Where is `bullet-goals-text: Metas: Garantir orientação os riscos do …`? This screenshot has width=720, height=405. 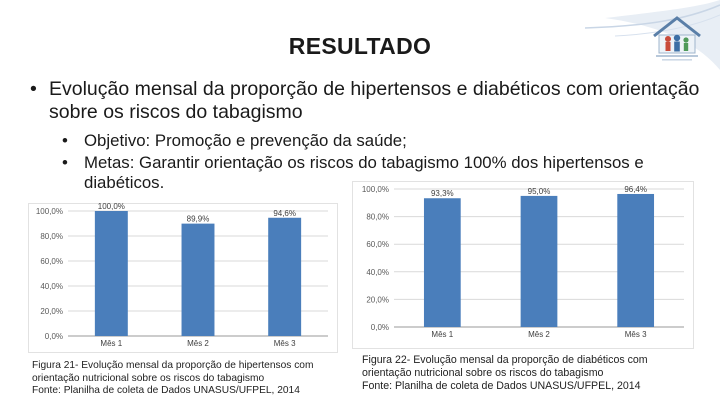
bullet-goals-text: Metas: Garantir orientação os riscos do … is located at coordinates (364, 172).